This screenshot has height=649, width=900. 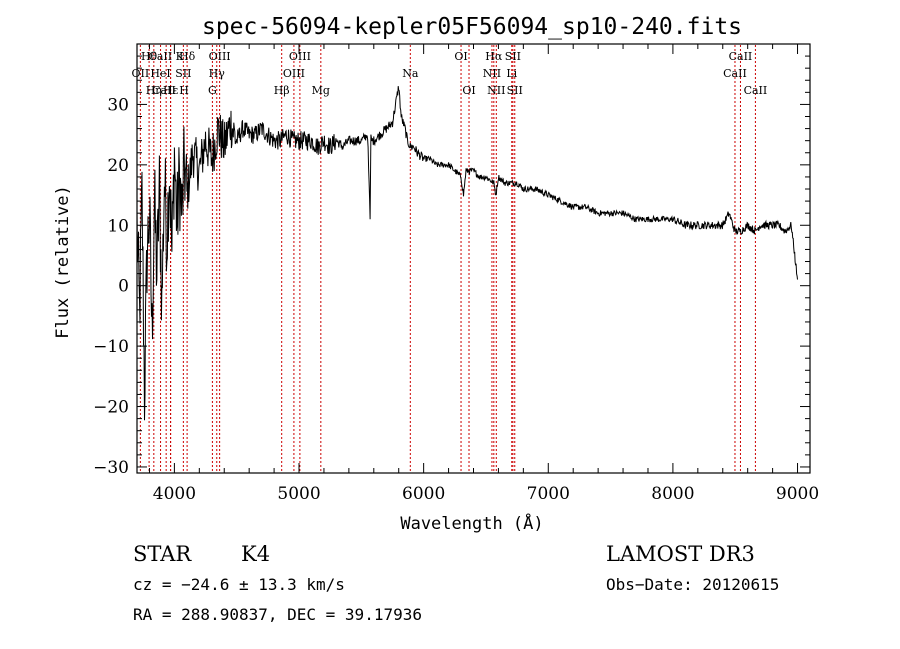 What do you see at coordinates (321, 90) in the screenshot?
I see `line-marker-label: Mg` at bounding box center [321, 90].